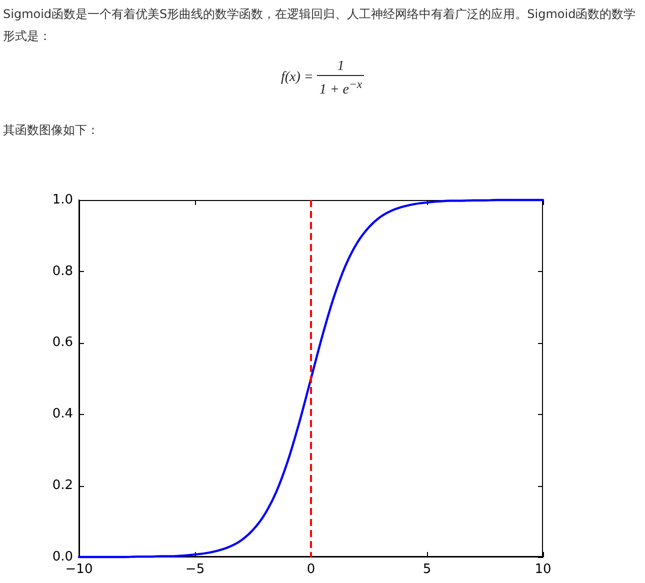 This screenshot has width=645, height=583. I want to click on text: 1, so click(340, 67).